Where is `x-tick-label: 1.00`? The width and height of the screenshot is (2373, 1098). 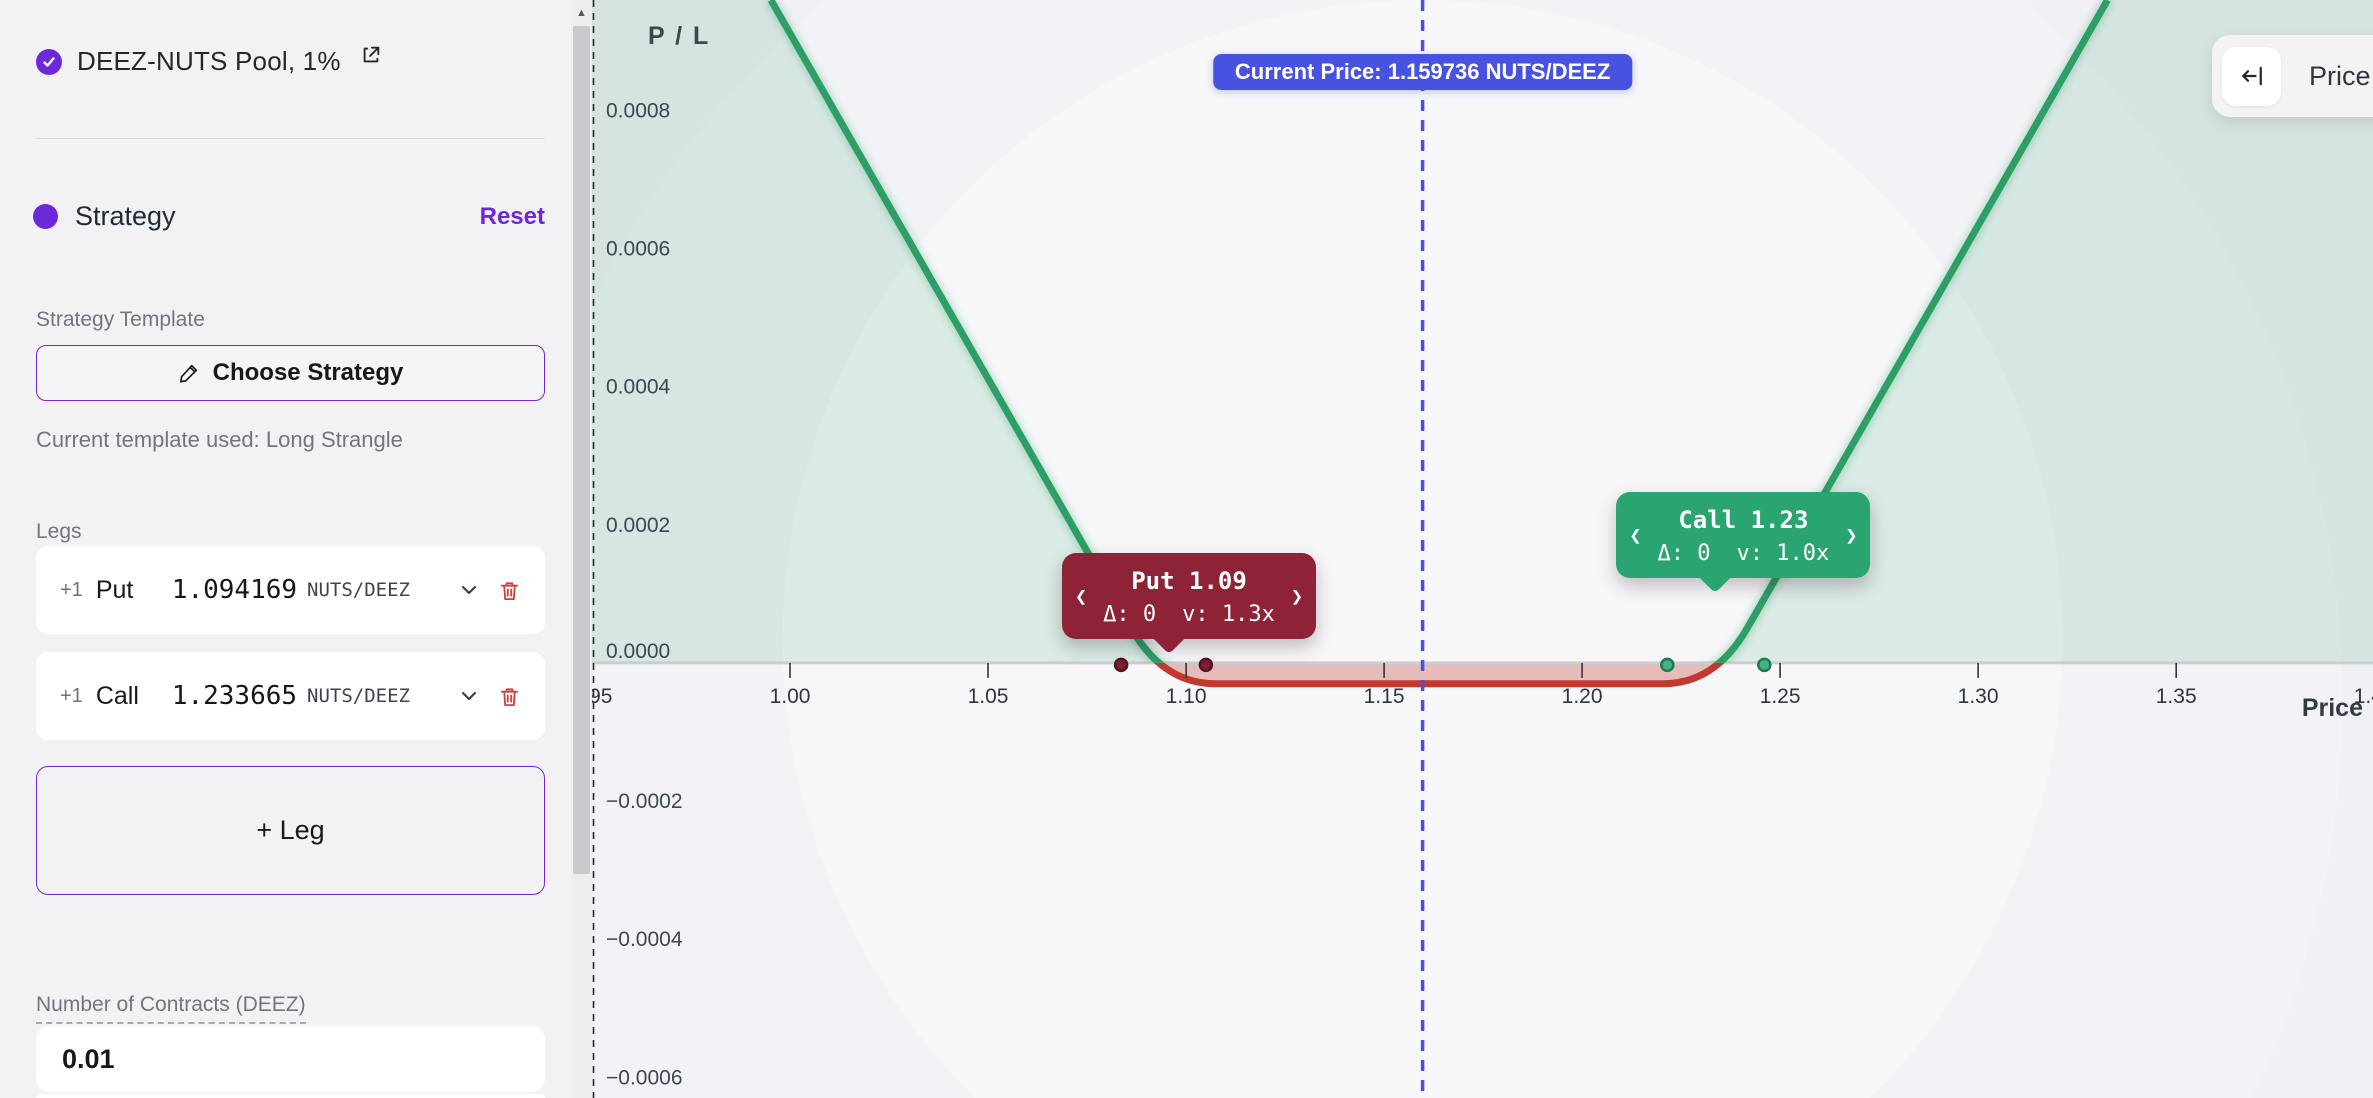 x-tick-label: 1.00 is located at coordinates (790, 696).